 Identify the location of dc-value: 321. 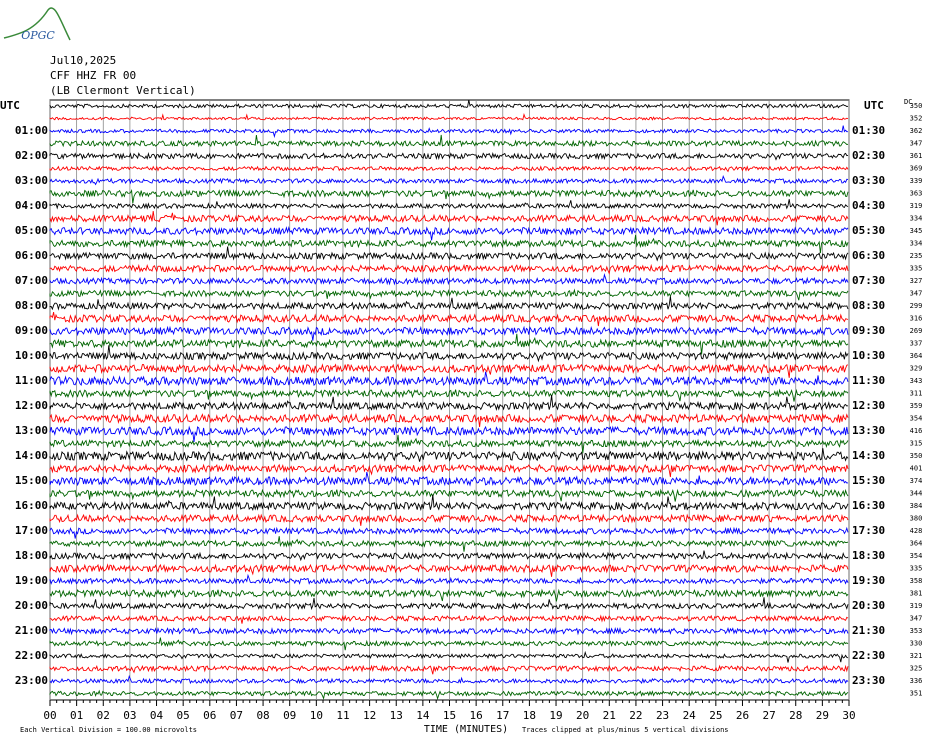
(916, 656).